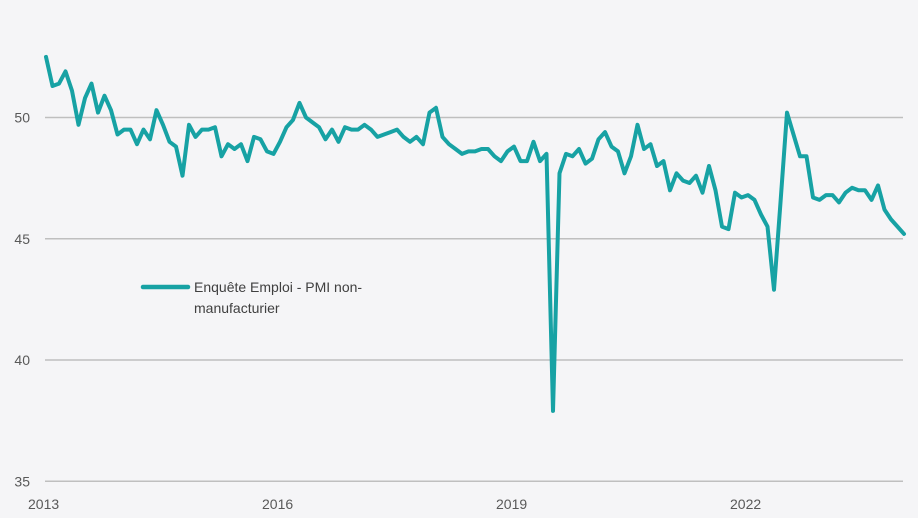  Describe the element at coordinates (278, 287) in the screenshot. I see `legend-label-line1: Enquête Emploi - PMI non-` at that location.